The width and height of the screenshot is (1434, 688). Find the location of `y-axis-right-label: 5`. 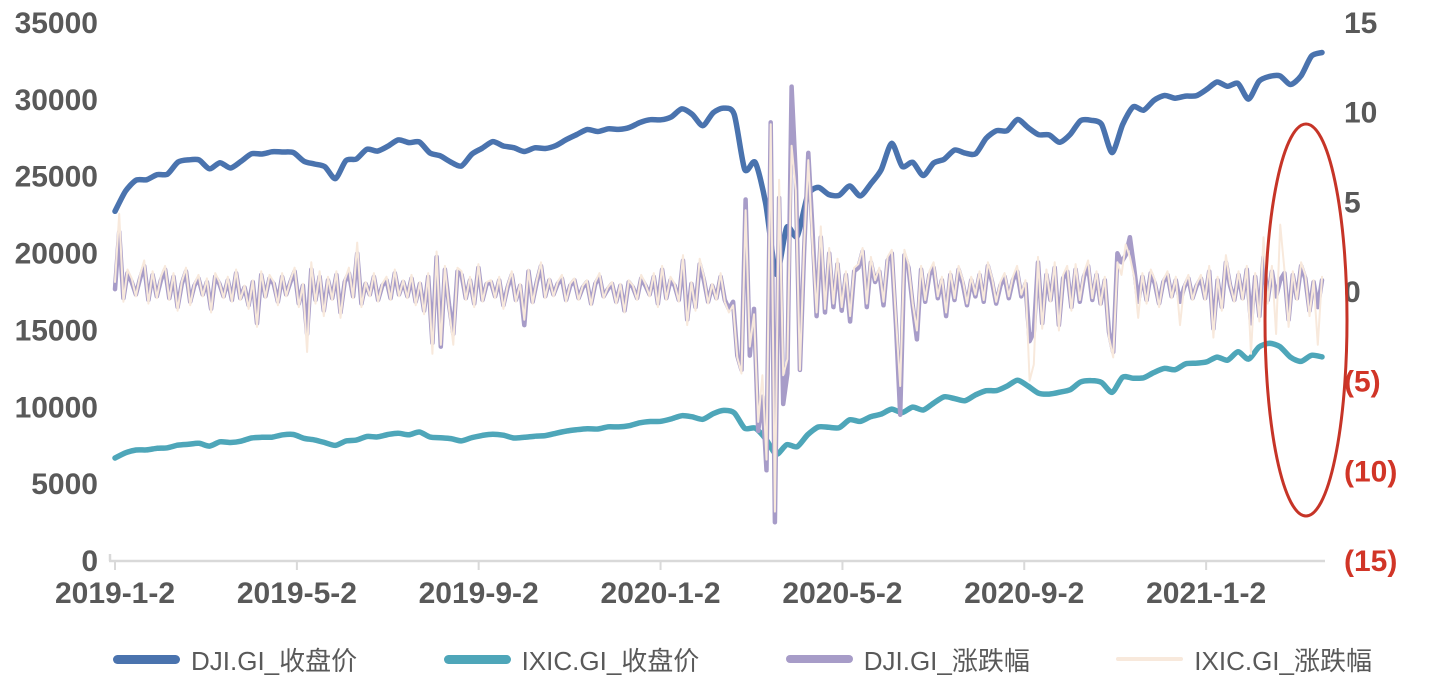

y-axis-right-label: 5 is located at coordinates (1352, 202).